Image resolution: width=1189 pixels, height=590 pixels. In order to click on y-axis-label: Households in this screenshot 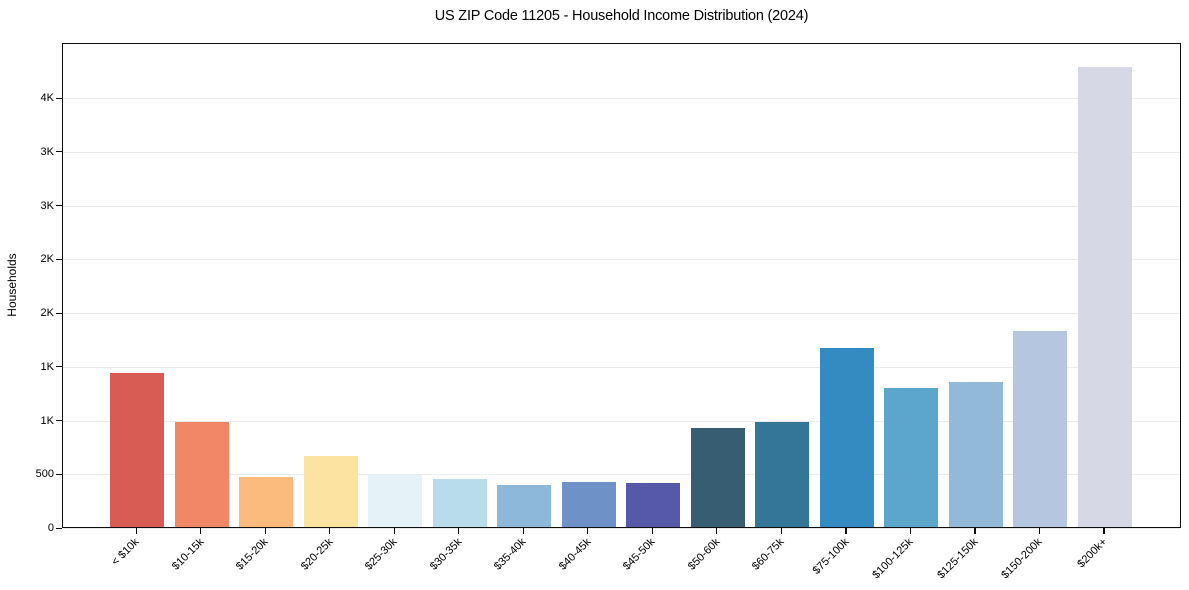, I will do `click(12, 285)`.